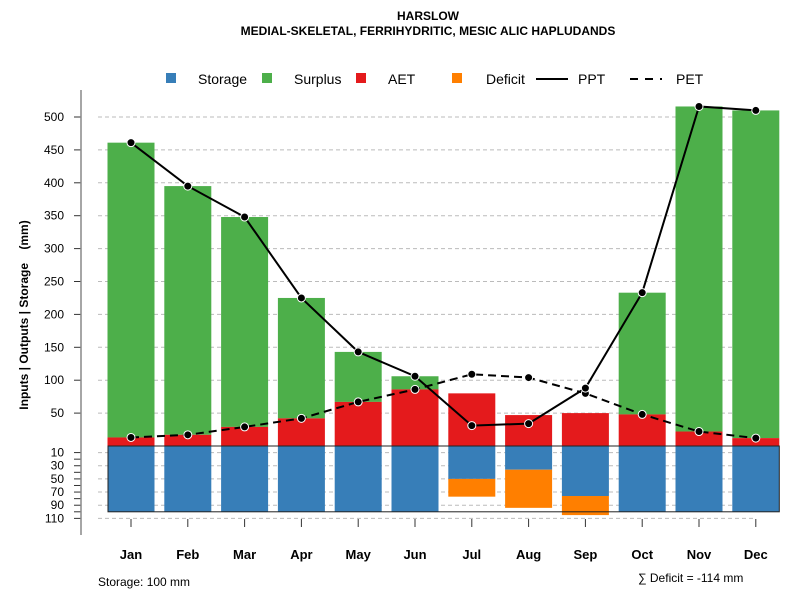 Image resolution: width=800 pixels, height=600 pixels. What do you see at coordinates (222, 79) in the screenshot?
I see `storage-legend-label: Storage` at bounding box center [222, 79].